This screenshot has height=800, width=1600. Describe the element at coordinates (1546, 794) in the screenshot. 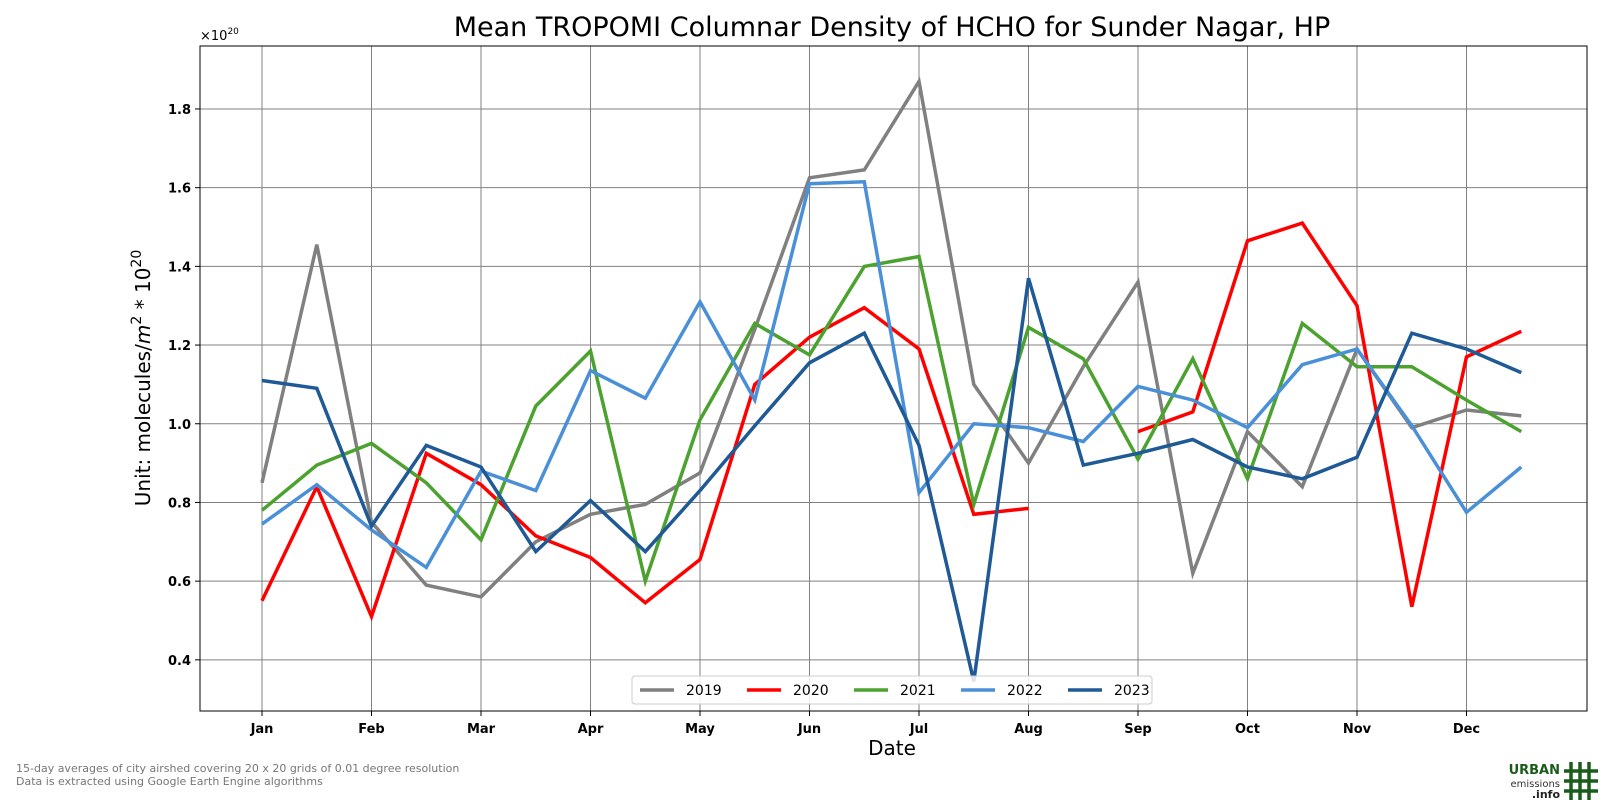

I see `logo-text-info: .info` at that location.